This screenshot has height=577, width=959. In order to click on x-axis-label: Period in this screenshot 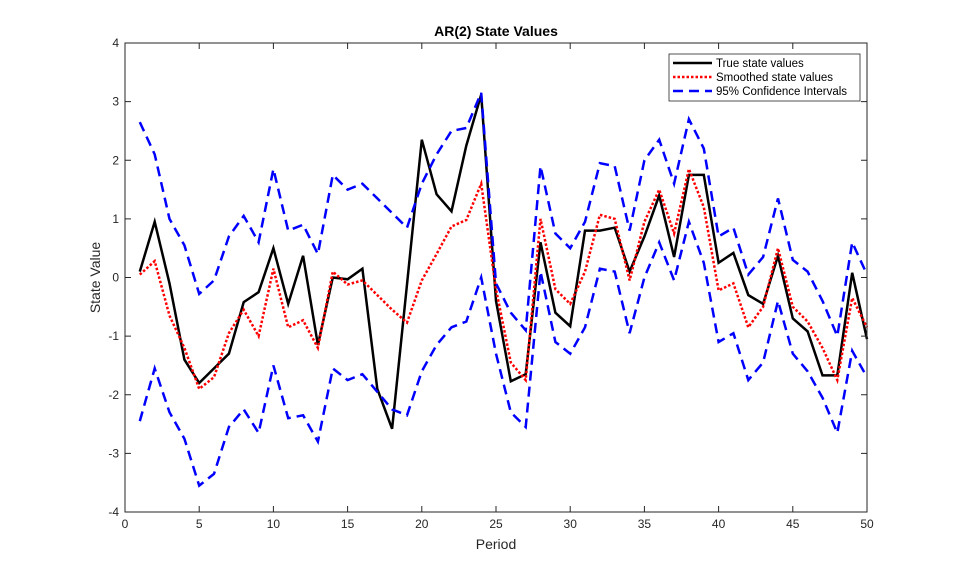, I will do `click(496, 544)`.